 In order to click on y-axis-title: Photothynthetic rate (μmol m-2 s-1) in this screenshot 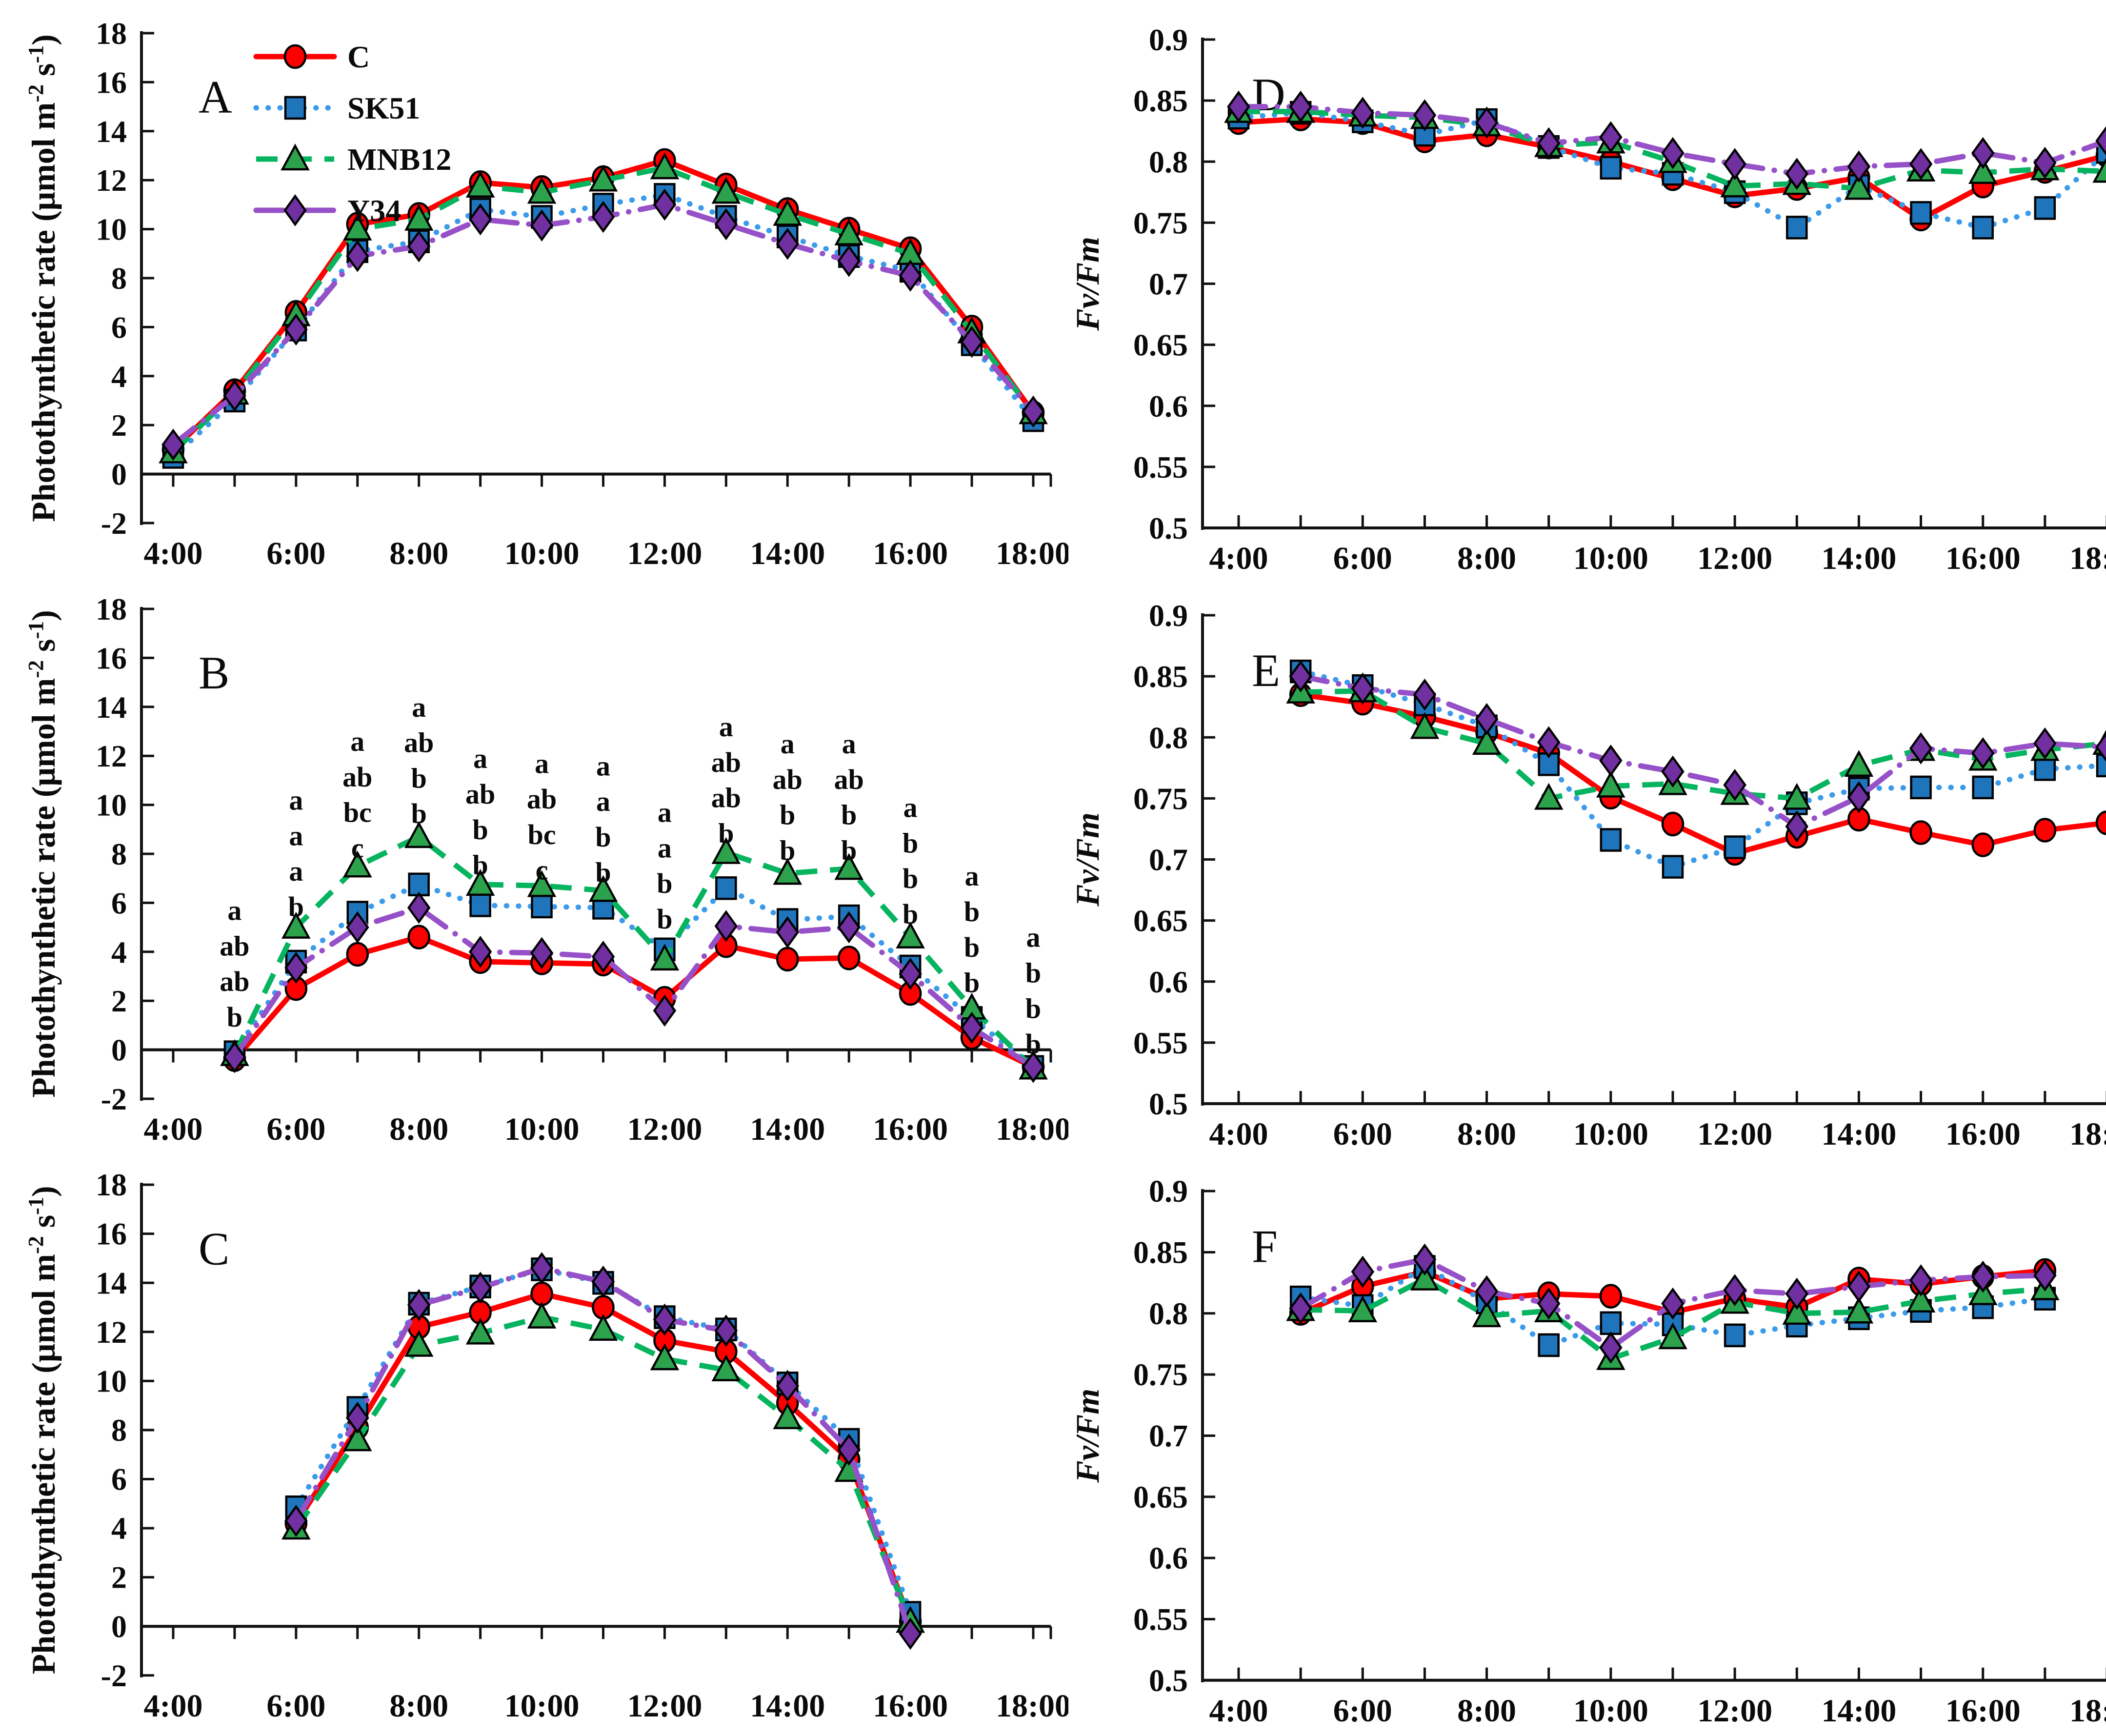, I will do `click(43, 278)`.